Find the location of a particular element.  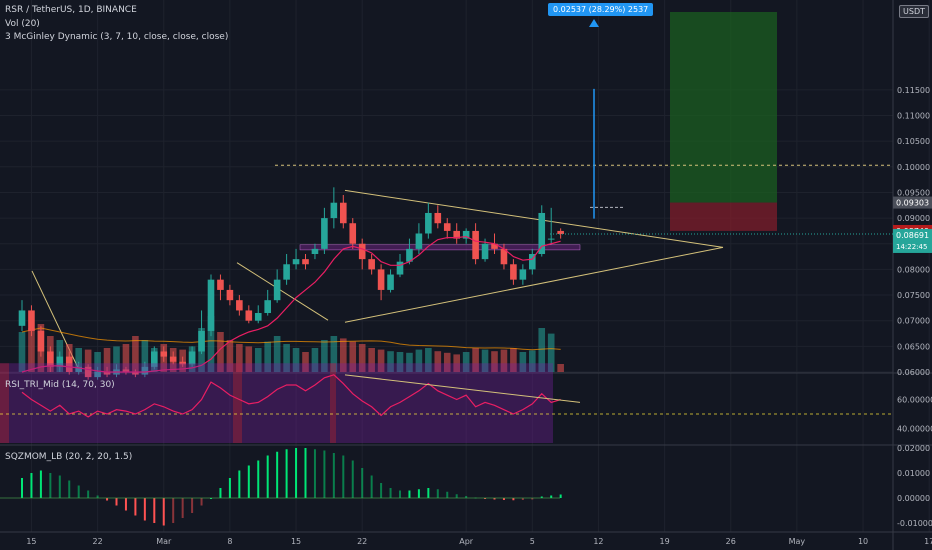

time-tick: May is located at coordinates (797, 541).